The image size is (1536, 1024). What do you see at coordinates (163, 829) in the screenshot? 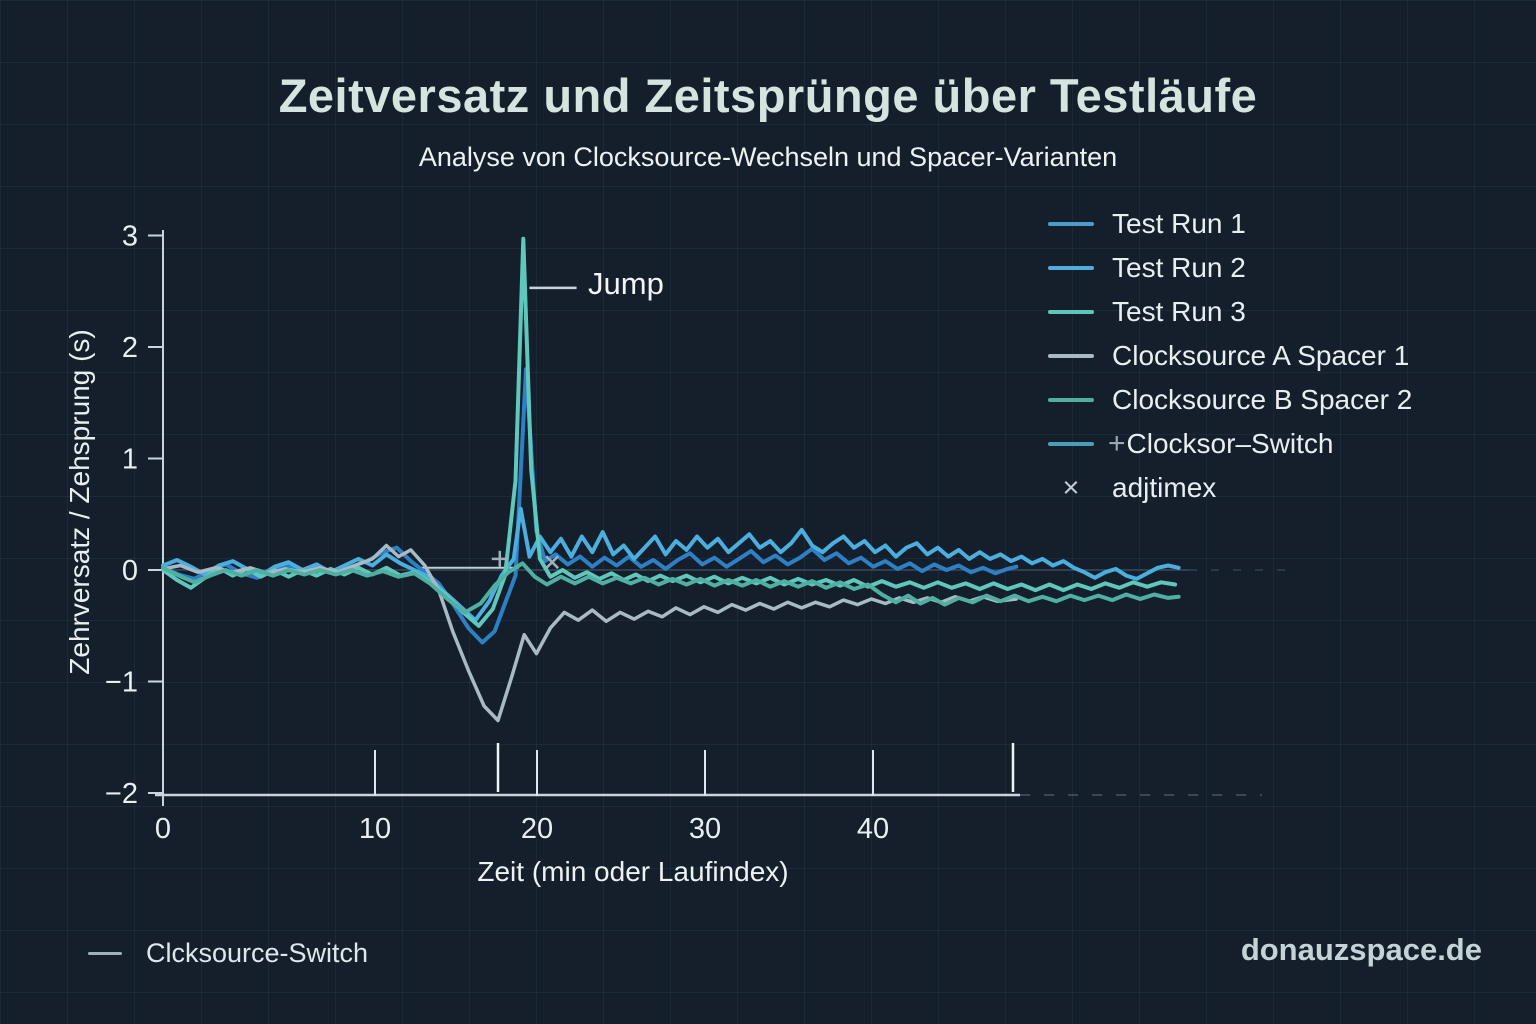
I see `x-tick-label: 0` at bounding box center [163, 829].